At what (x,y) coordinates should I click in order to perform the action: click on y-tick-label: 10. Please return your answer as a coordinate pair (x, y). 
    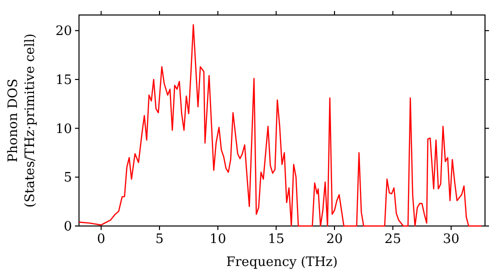
    Looking at the image, I should click on (63, 129).